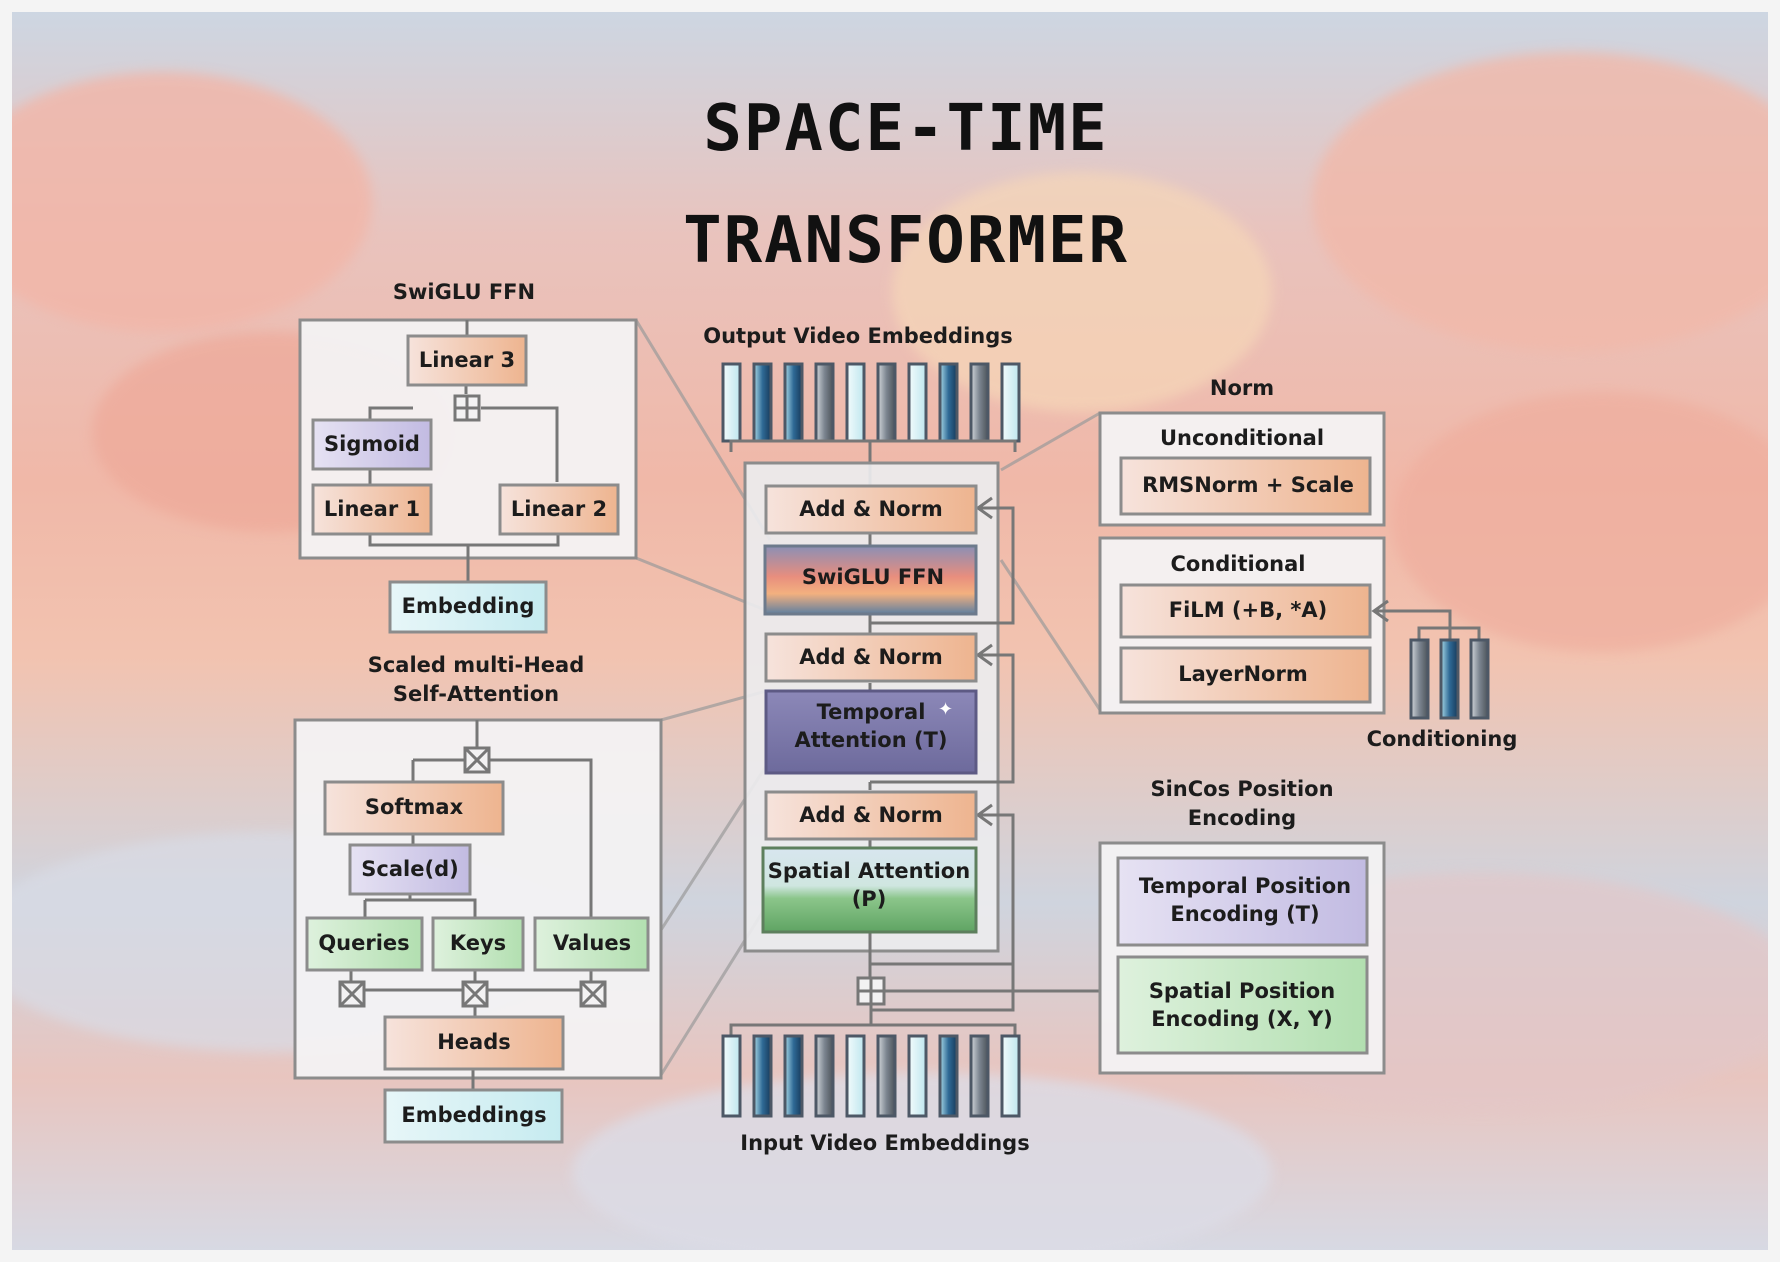  I want to click on conditioning-token-row, so click(1449, 679).